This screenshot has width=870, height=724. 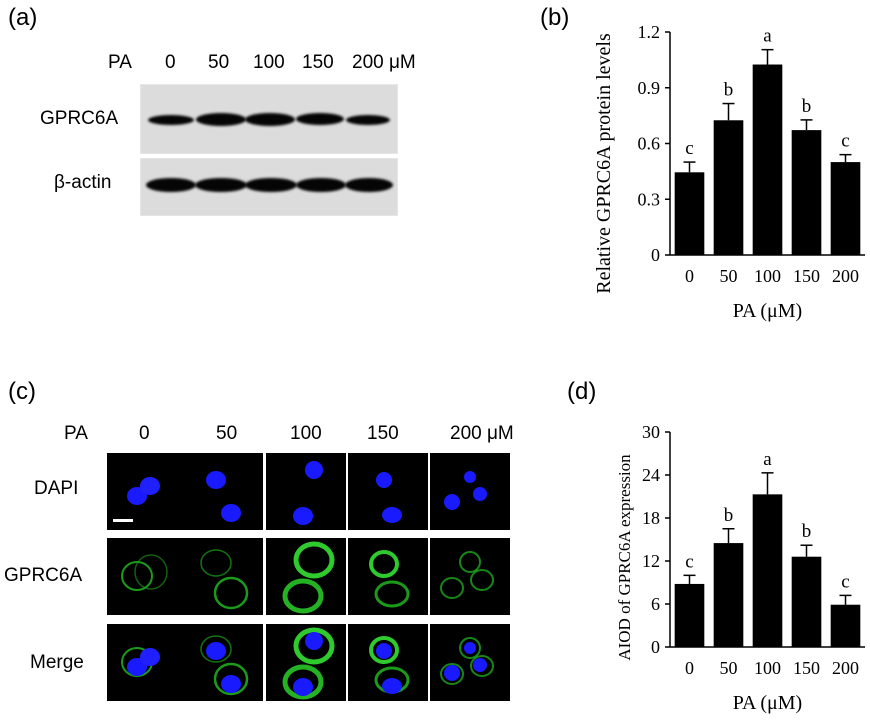 I want to click on if-row-merge-label: Merge, so click(x=57, y=662).